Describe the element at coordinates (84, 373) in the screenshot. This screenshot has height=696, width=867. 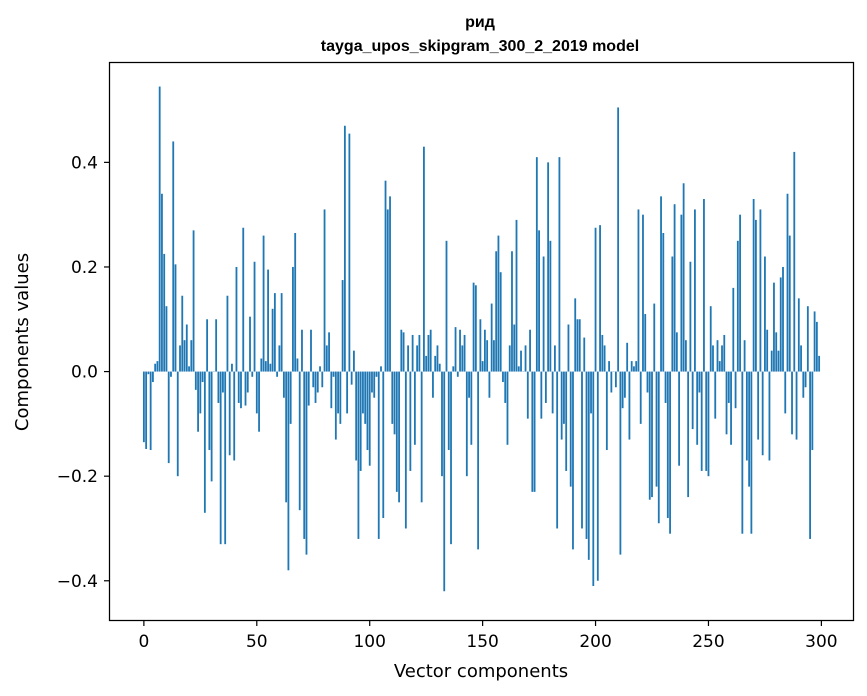
I see `y-tick-label: 0.0` at that location.